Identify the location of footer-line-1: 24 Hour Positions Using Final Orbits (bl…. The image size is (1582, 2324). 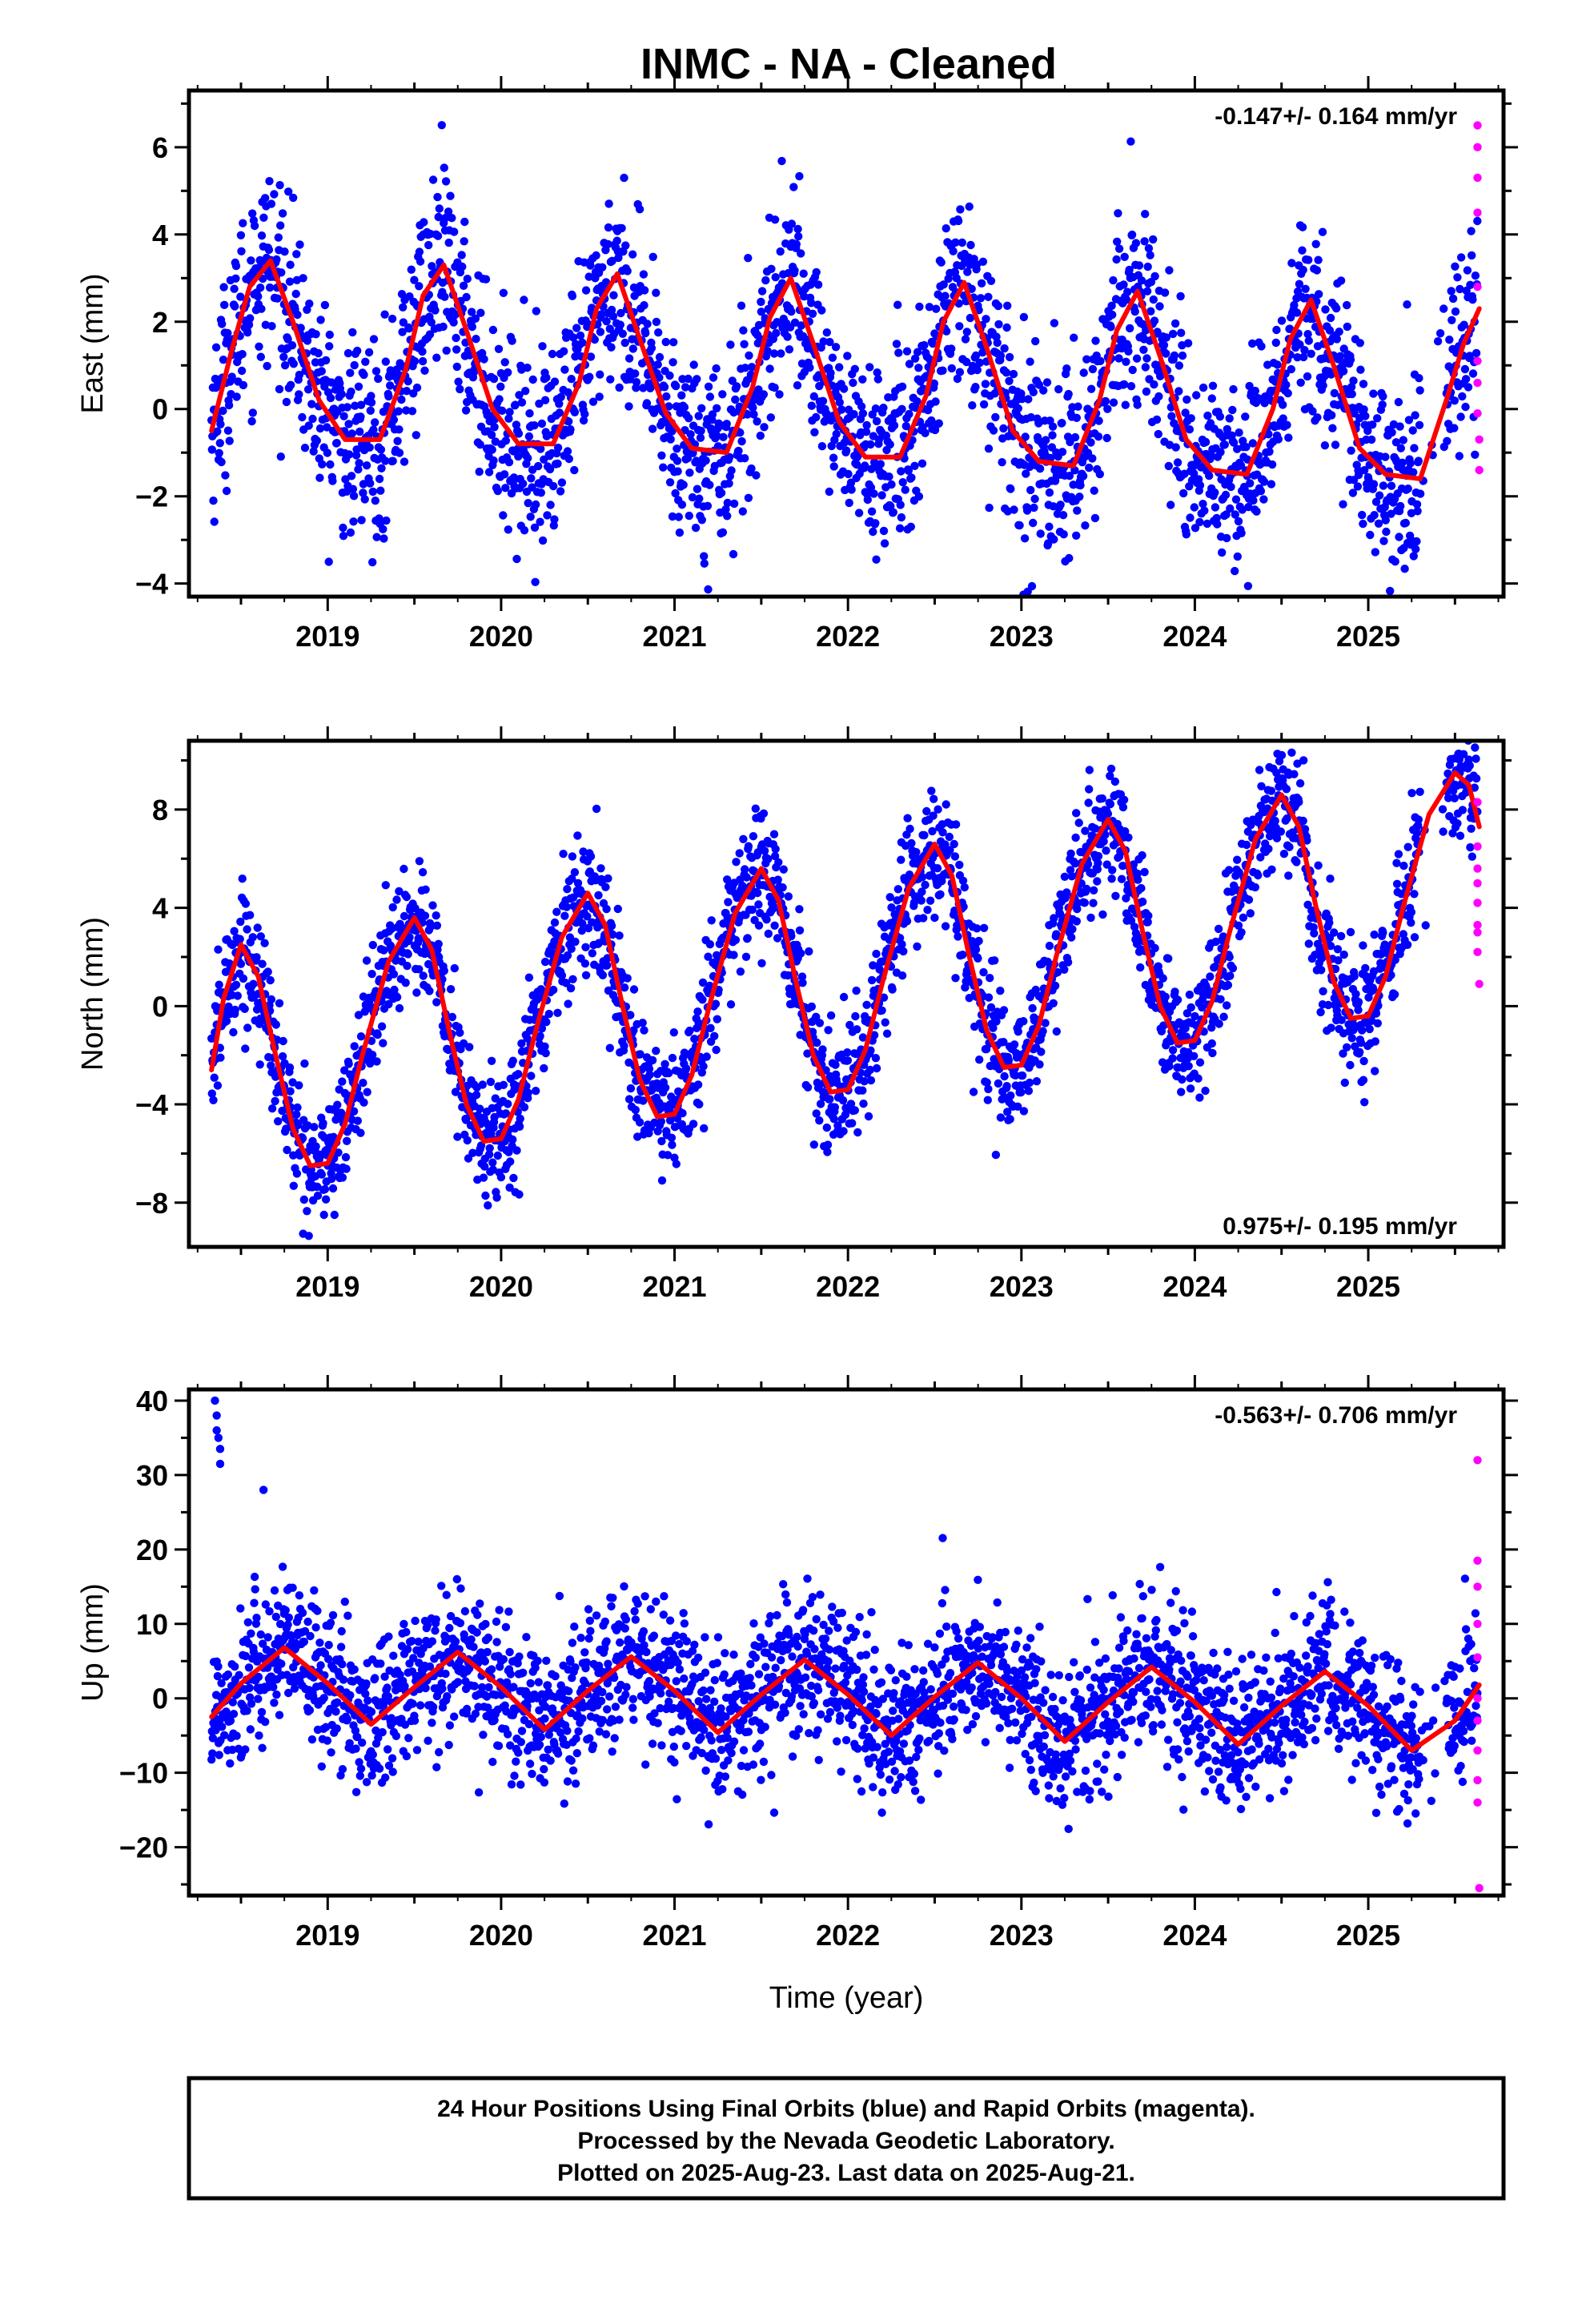
(846, 2109).